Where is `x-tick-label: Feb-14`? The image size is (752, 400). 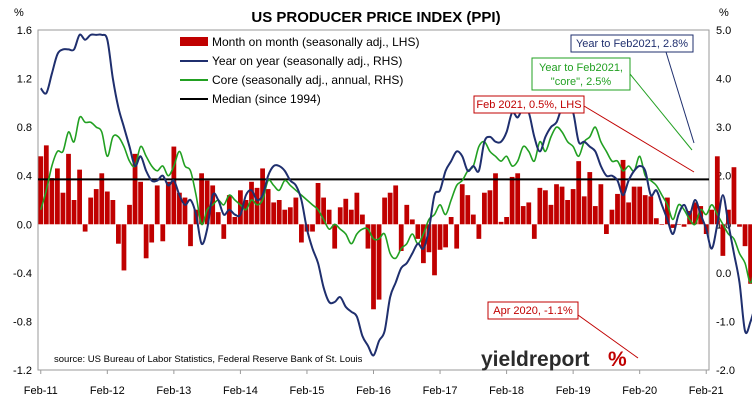
x-tick-label: Feb-14 is located at coordinates (240, 391).